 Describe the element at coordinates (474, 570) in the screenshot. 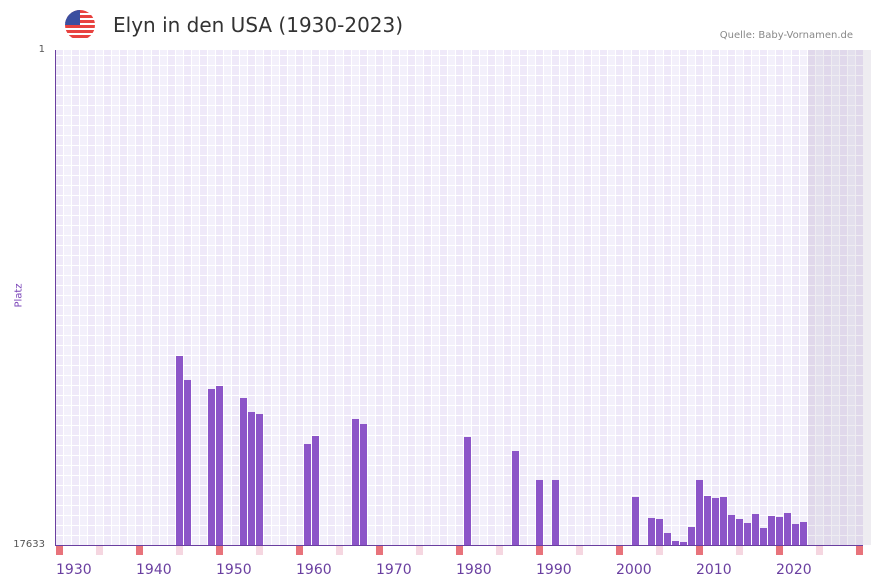

I see `x-tick-label: 1980` at that location.